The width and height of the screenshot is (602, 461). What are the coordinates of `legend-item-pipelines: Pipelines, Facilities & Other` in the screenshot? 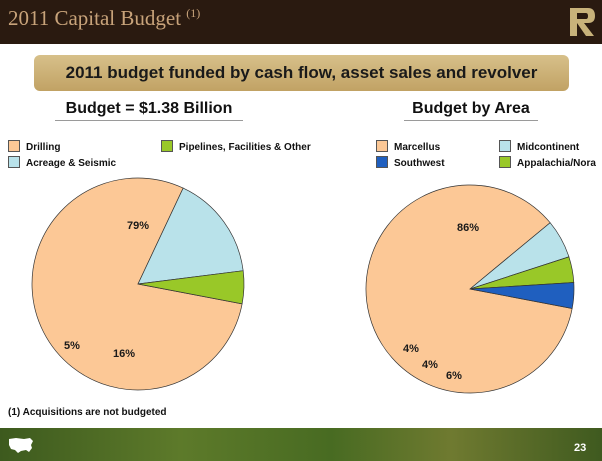 It's located at (236, 147).